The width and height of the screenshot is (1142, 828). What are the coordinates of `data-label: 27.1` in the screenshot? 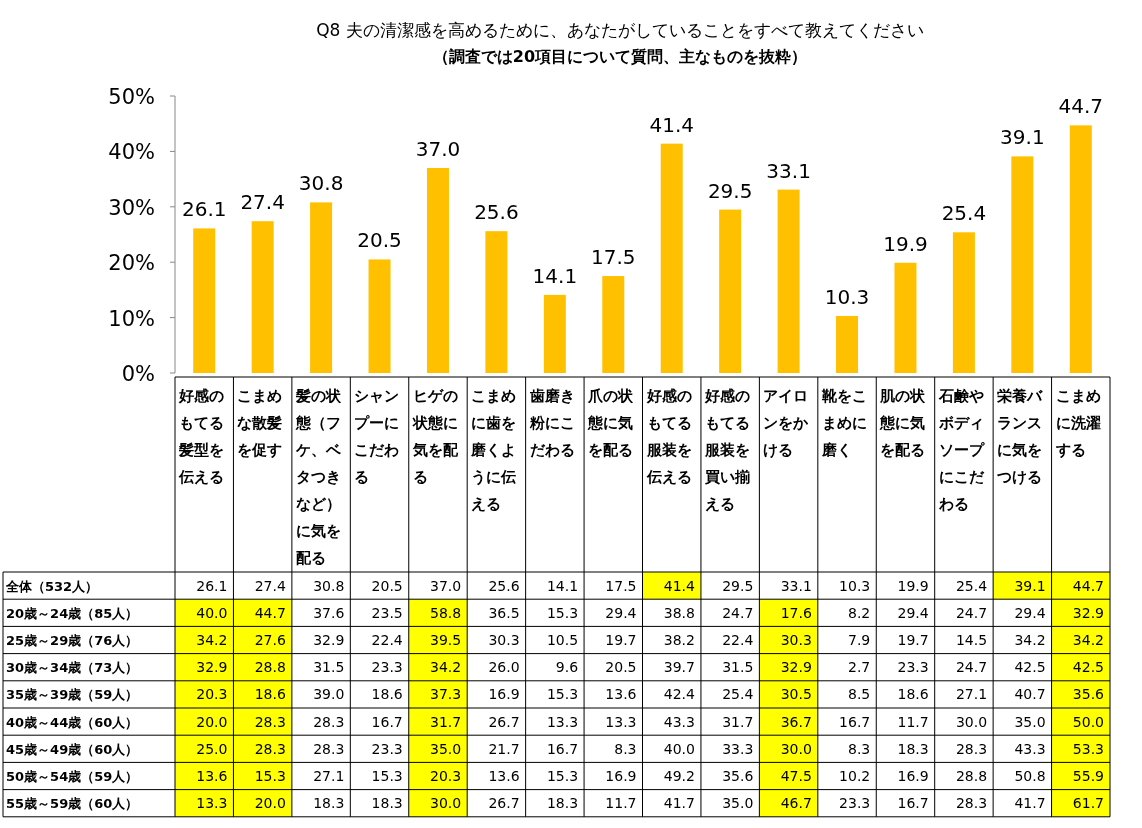 It's located at (971, 694).